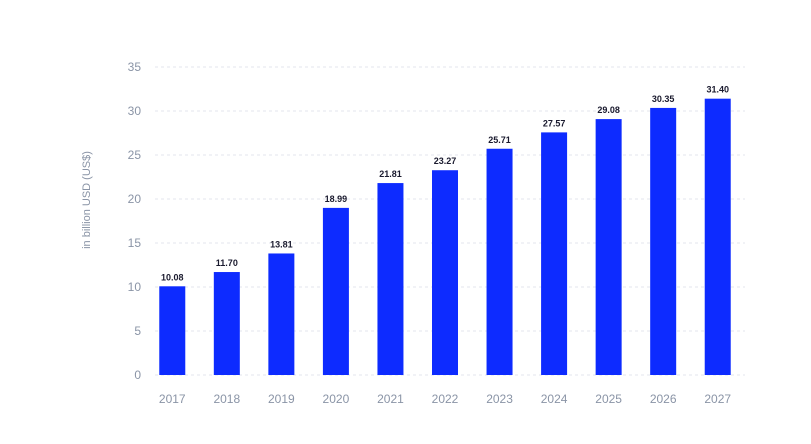 The width and height of the screenshot is (811, 444). Describe the element at coordinates (172, 277) in the screenshot. I see `data-label: 10.08` at that location.